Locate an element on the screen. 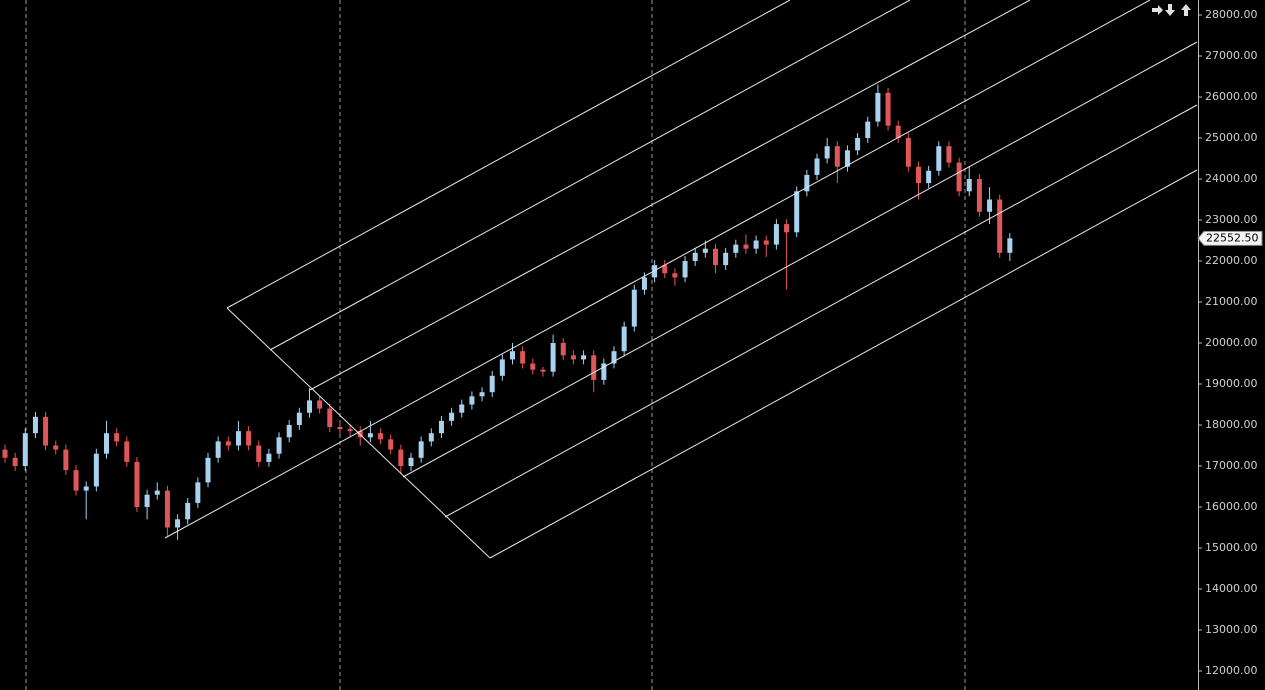  y-tick-label: 13000.00 is located at coordinates (1231, 629).